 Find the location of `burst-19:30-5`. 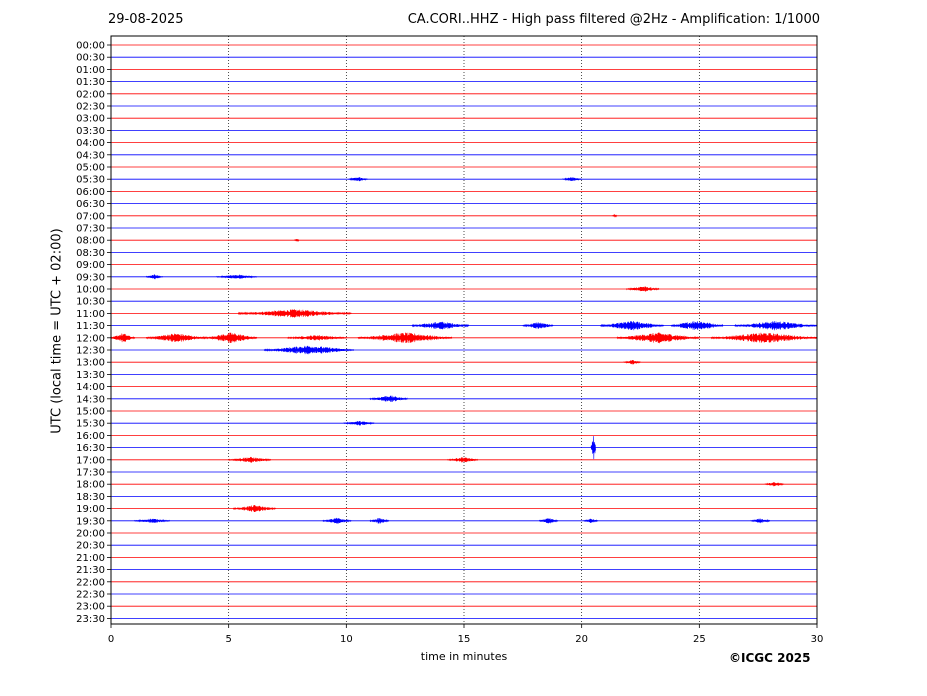

burst-19:30-5 is located at coordinates (760, 521).